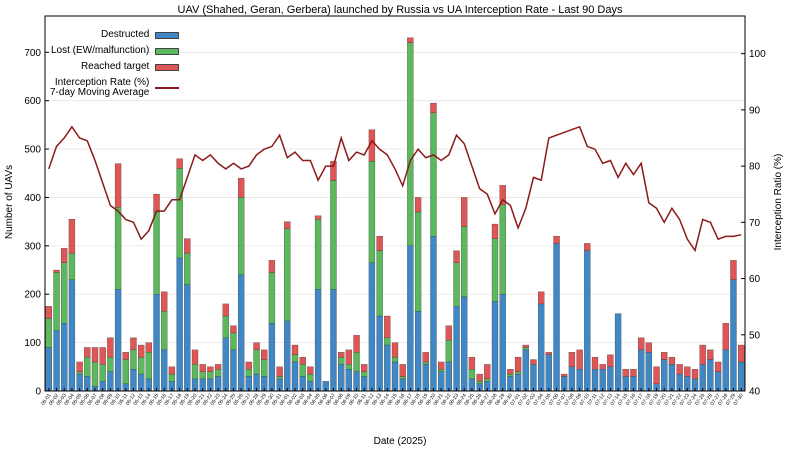 This screenshot has width=800, height=450. I want to click on y-tick-label: 700, so click(32, 53).